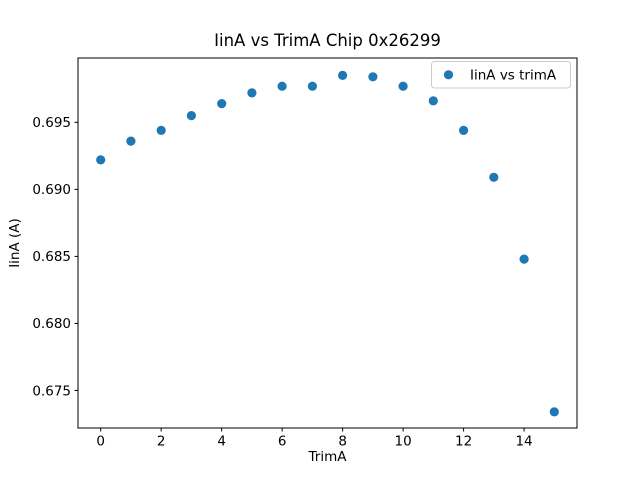  I want to click on legend: IinA vs trimA, so click(501, 75).